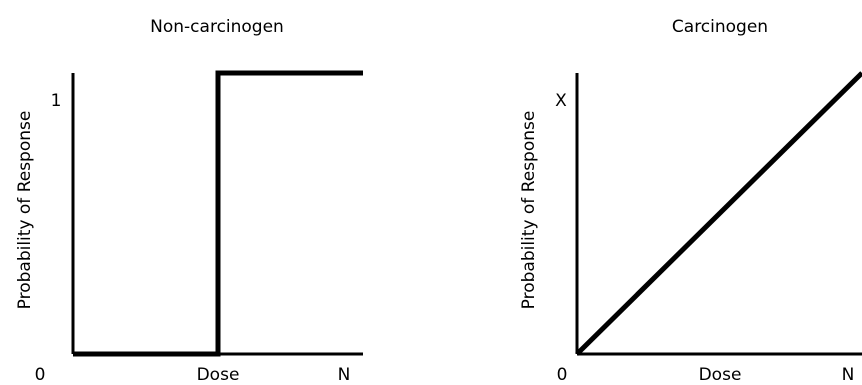  What do you see at coordinates (720, 27) in the screenshot?
I see `chart-title: Carcinogen` at bounding box center [720, 27].